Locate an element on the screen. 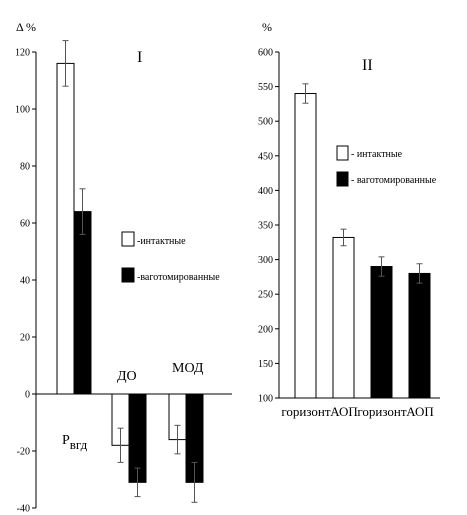 This screenshot has width=467, height=515. panel1-y-tick-label: 0 is located at coordinates (27, 395).